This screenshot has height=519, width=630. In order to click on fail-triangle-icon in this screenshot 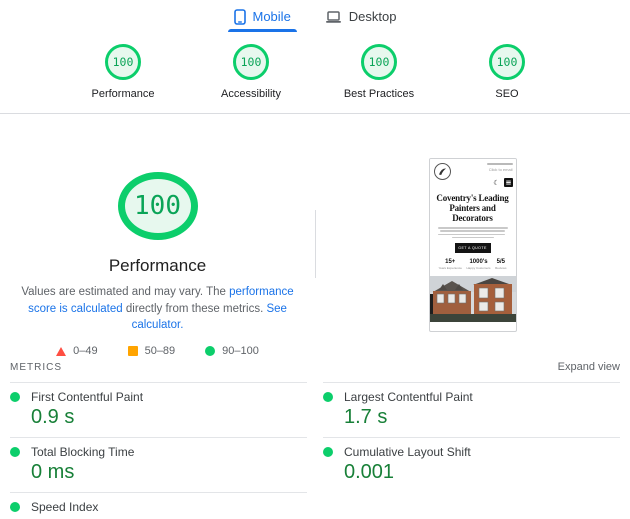, I will do `click(61, 351)`.